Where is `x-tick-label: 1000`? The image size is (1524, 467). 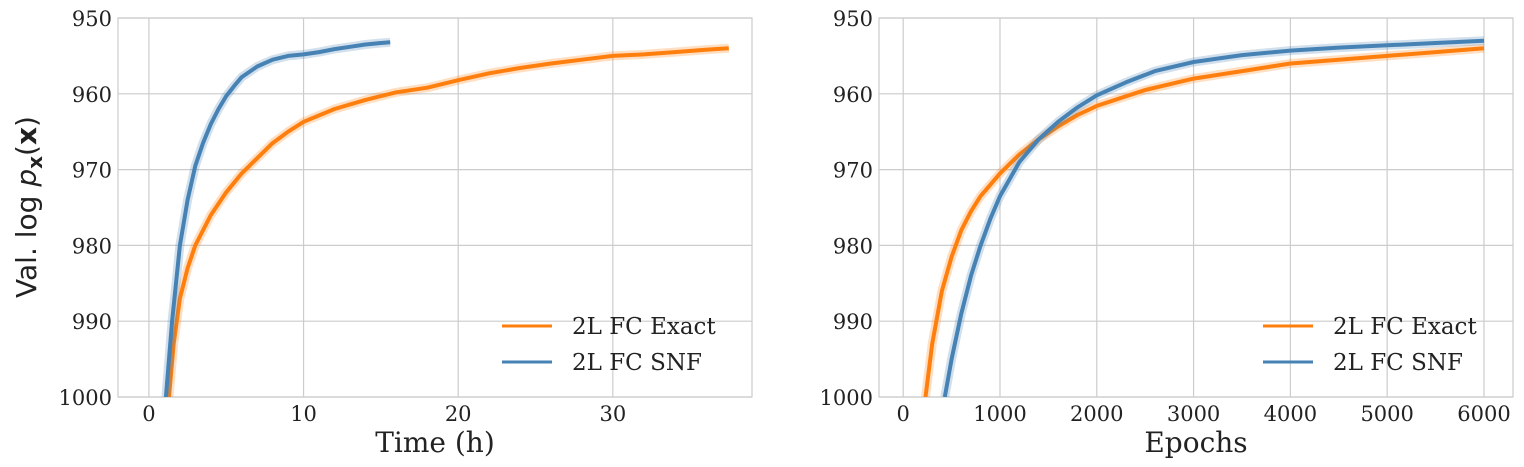 x-tick-label: 1000 is located at coordinates (999, 414).